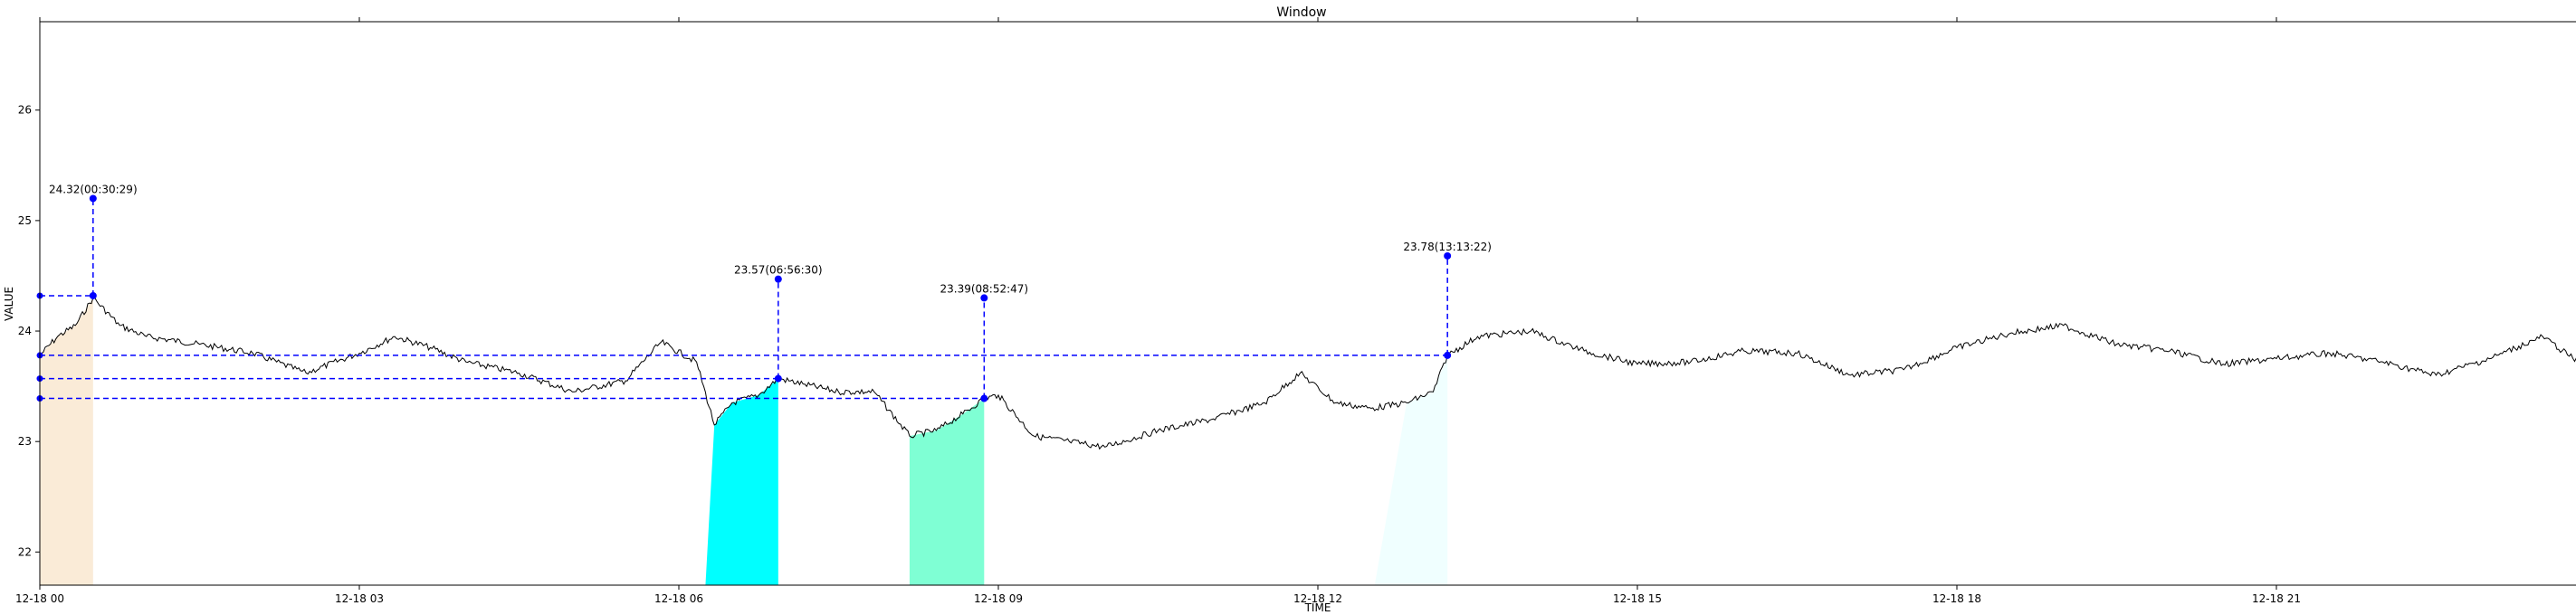 The width and height of the screenshot is (2576, 615). I want to click on x-axis-title: TIME, so click(1318, 607).